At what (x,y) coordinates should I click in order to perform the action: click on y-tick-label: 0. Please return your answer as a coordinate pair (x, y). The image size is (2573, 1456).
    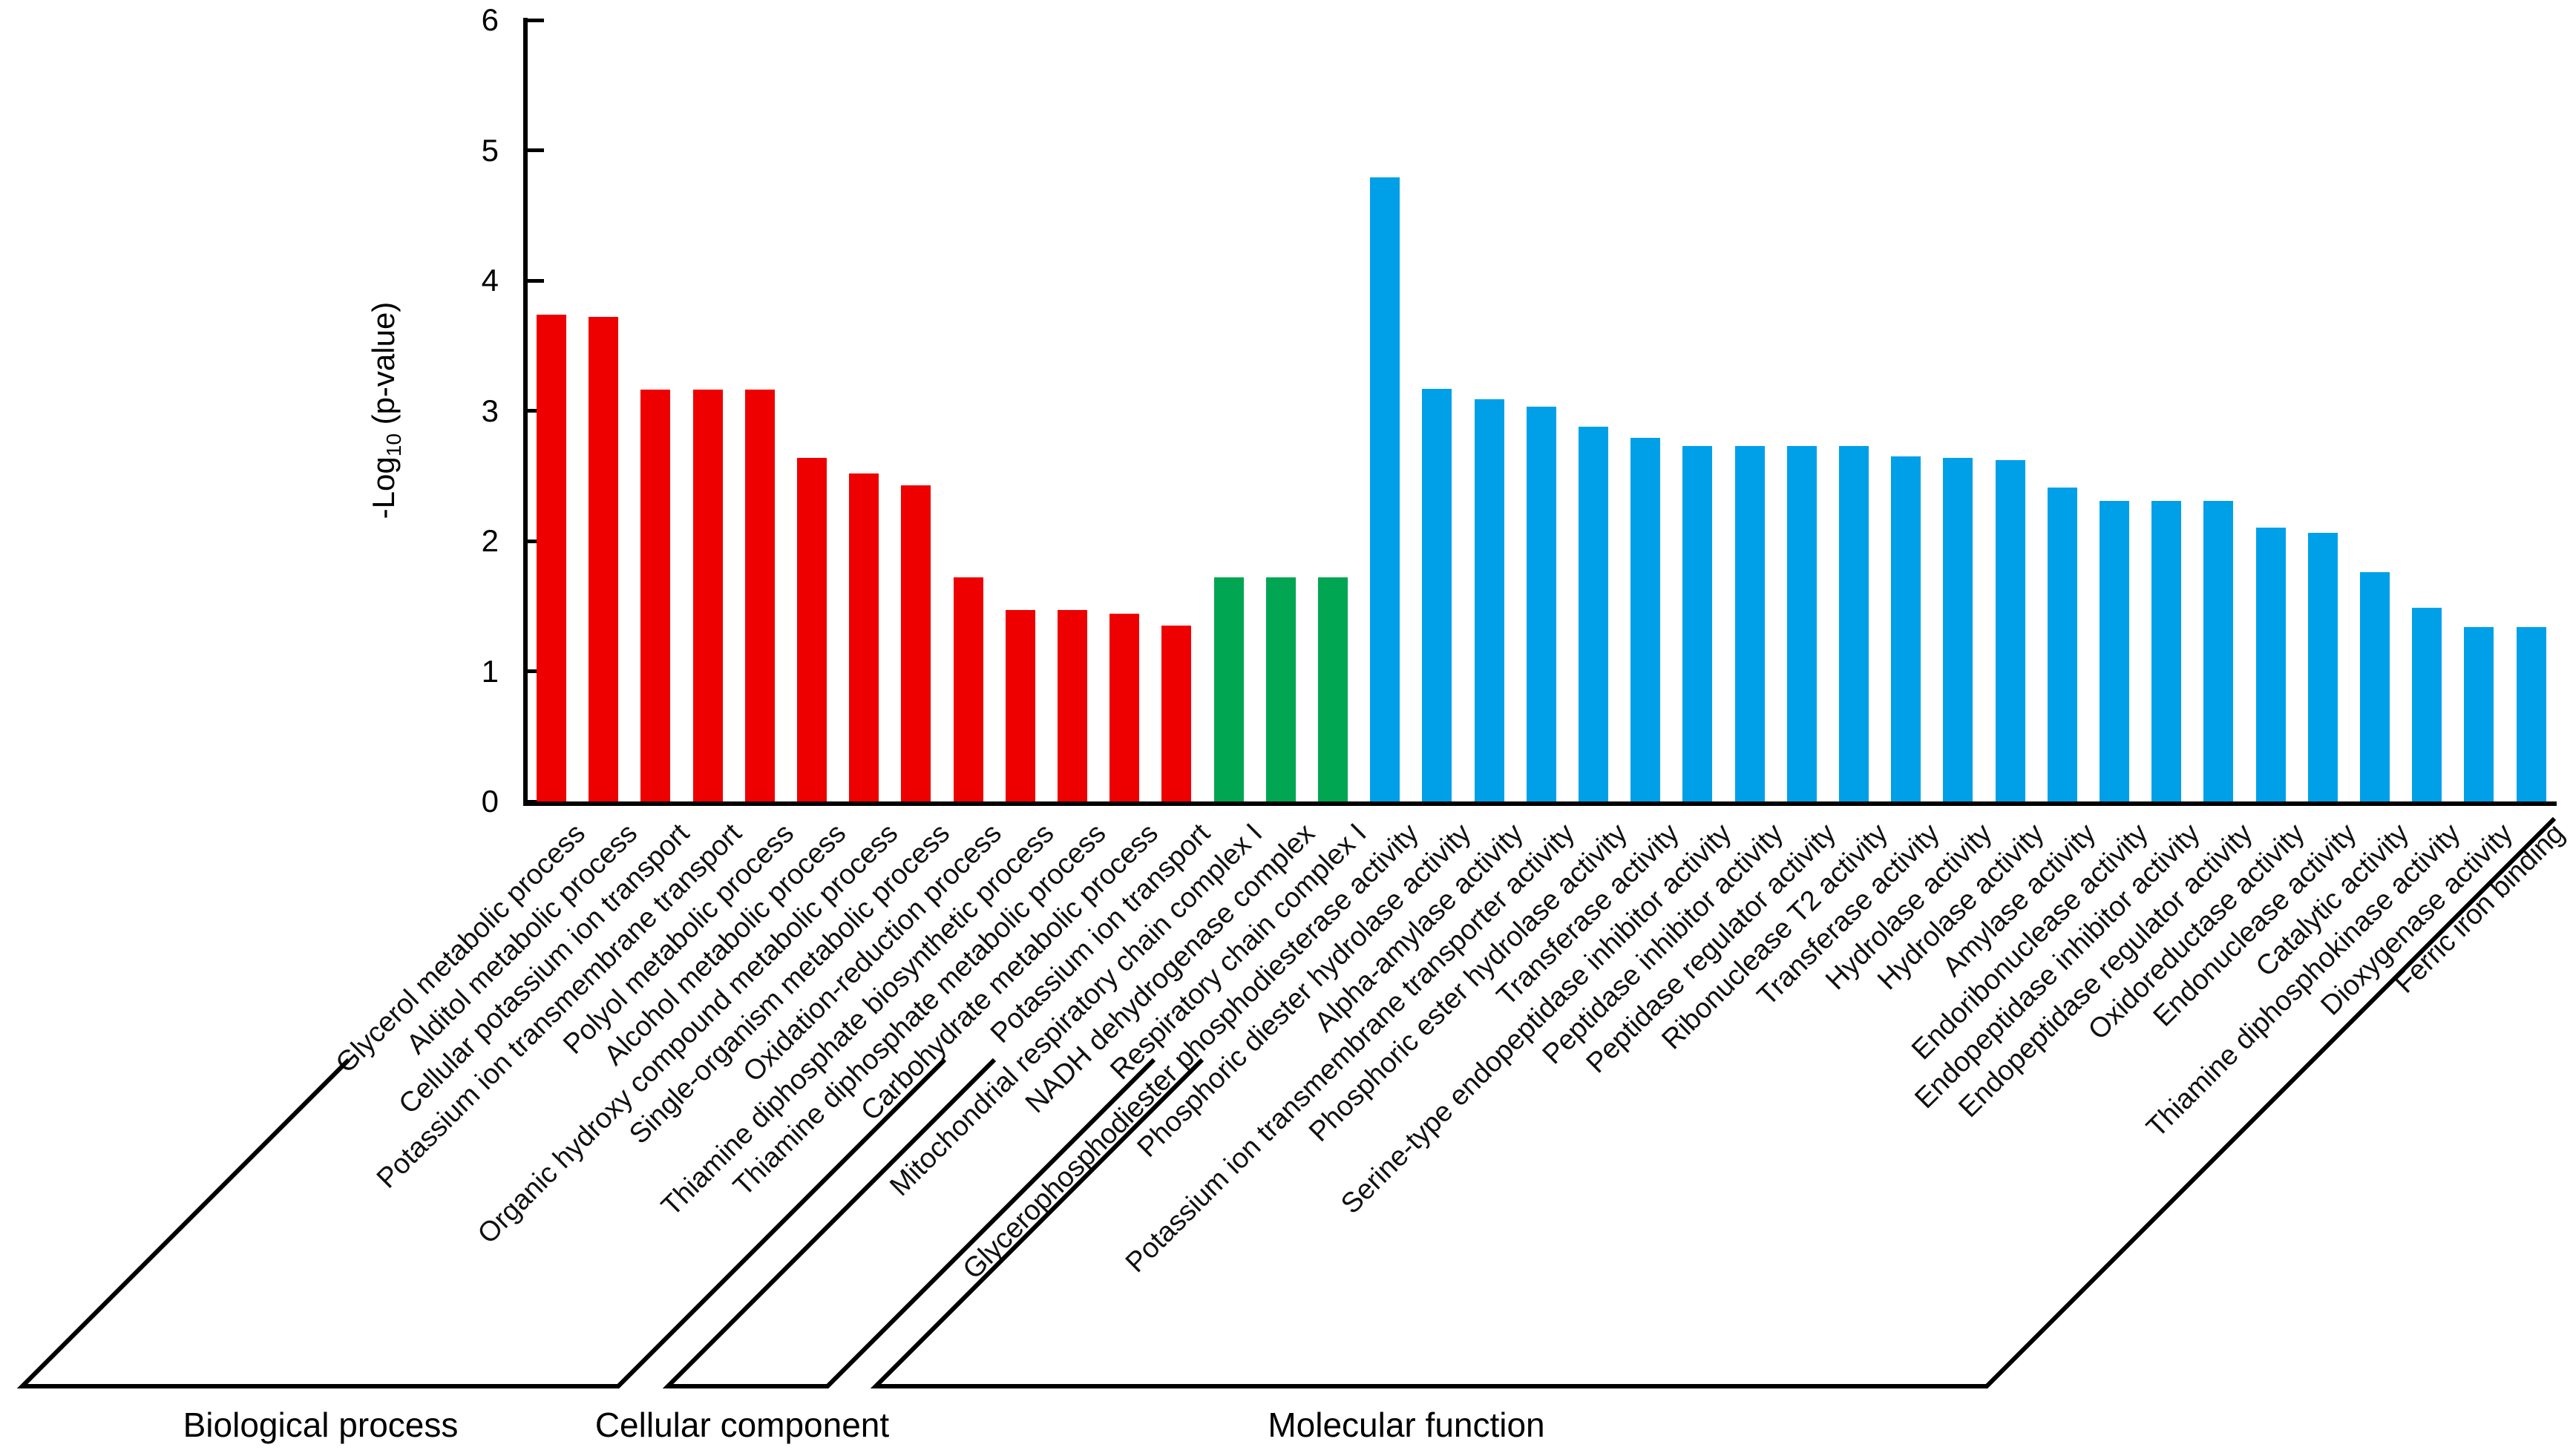
    Looking at the image, I should click on (490, 802).